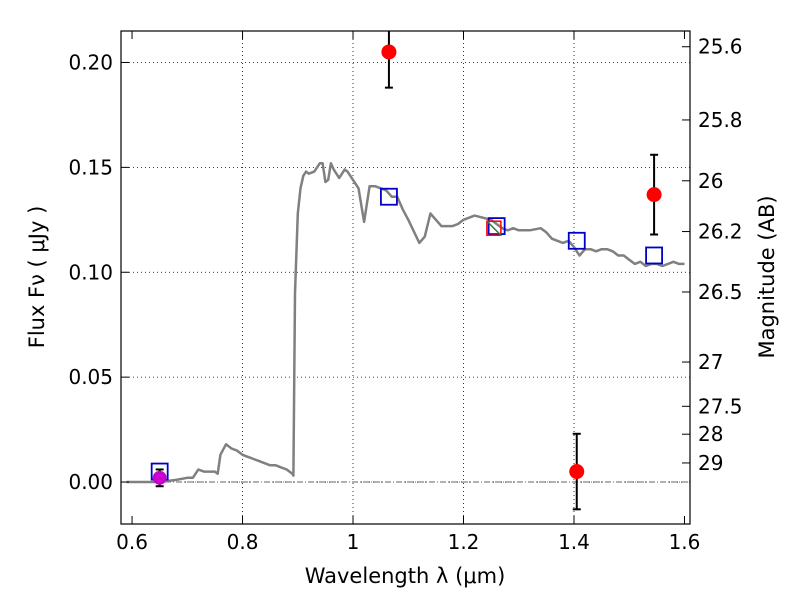 This screenshot has height=600, width=800. Describe the element at coordinates (37, 277) in the screenshot. I see `y-axis-label: Flux Fν ( μJy )` at that location.